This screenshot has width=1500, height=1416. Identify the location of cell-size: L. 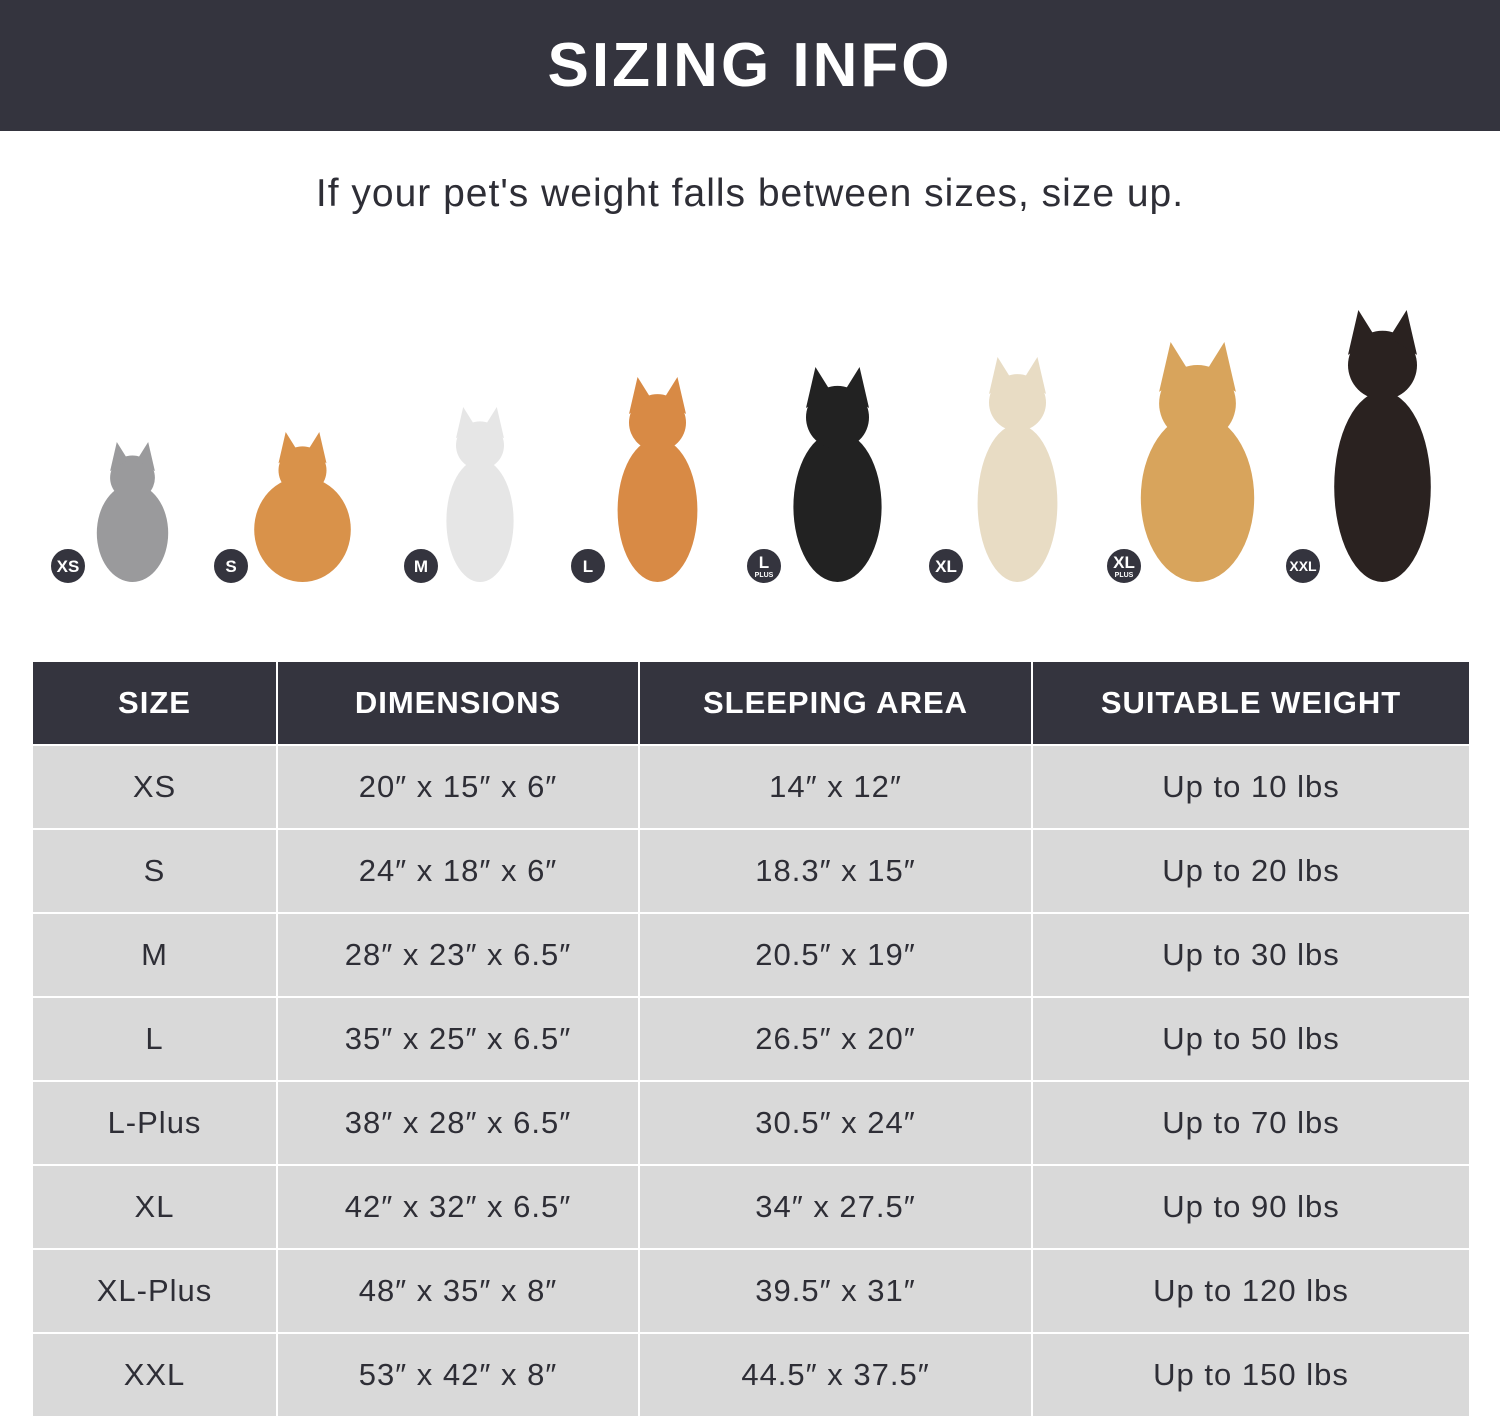
(154, 1039).